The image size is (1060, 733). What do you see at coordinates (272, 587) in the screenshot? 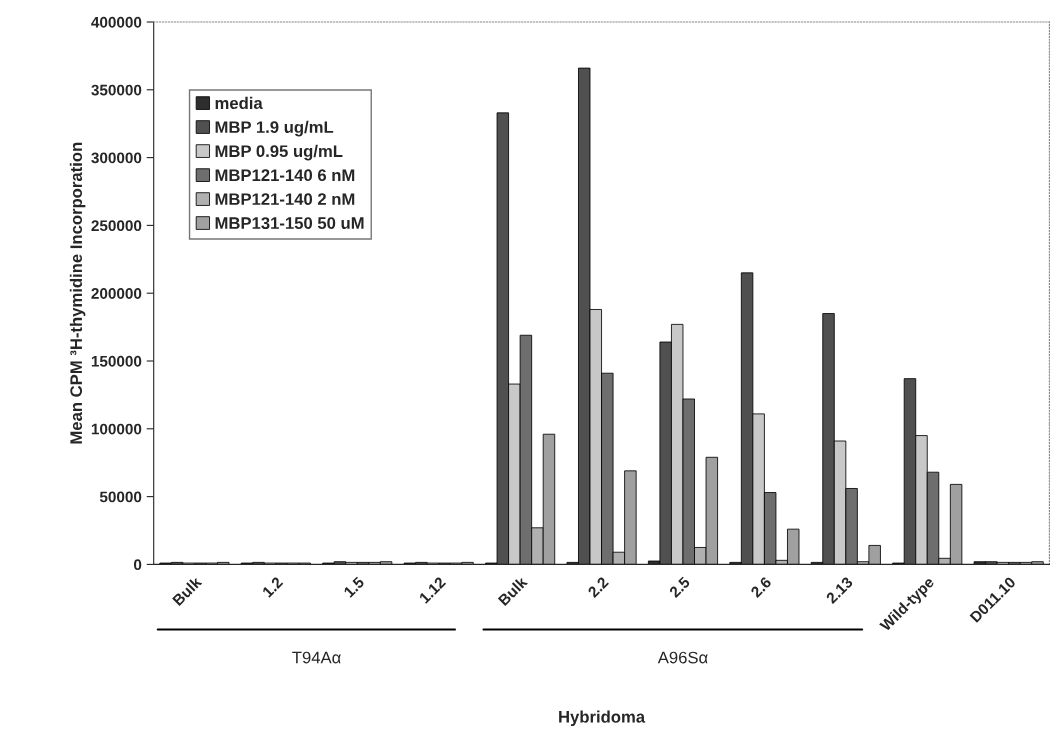
I see `x-tick-label: 1.2` at bounding box center [272, 587].